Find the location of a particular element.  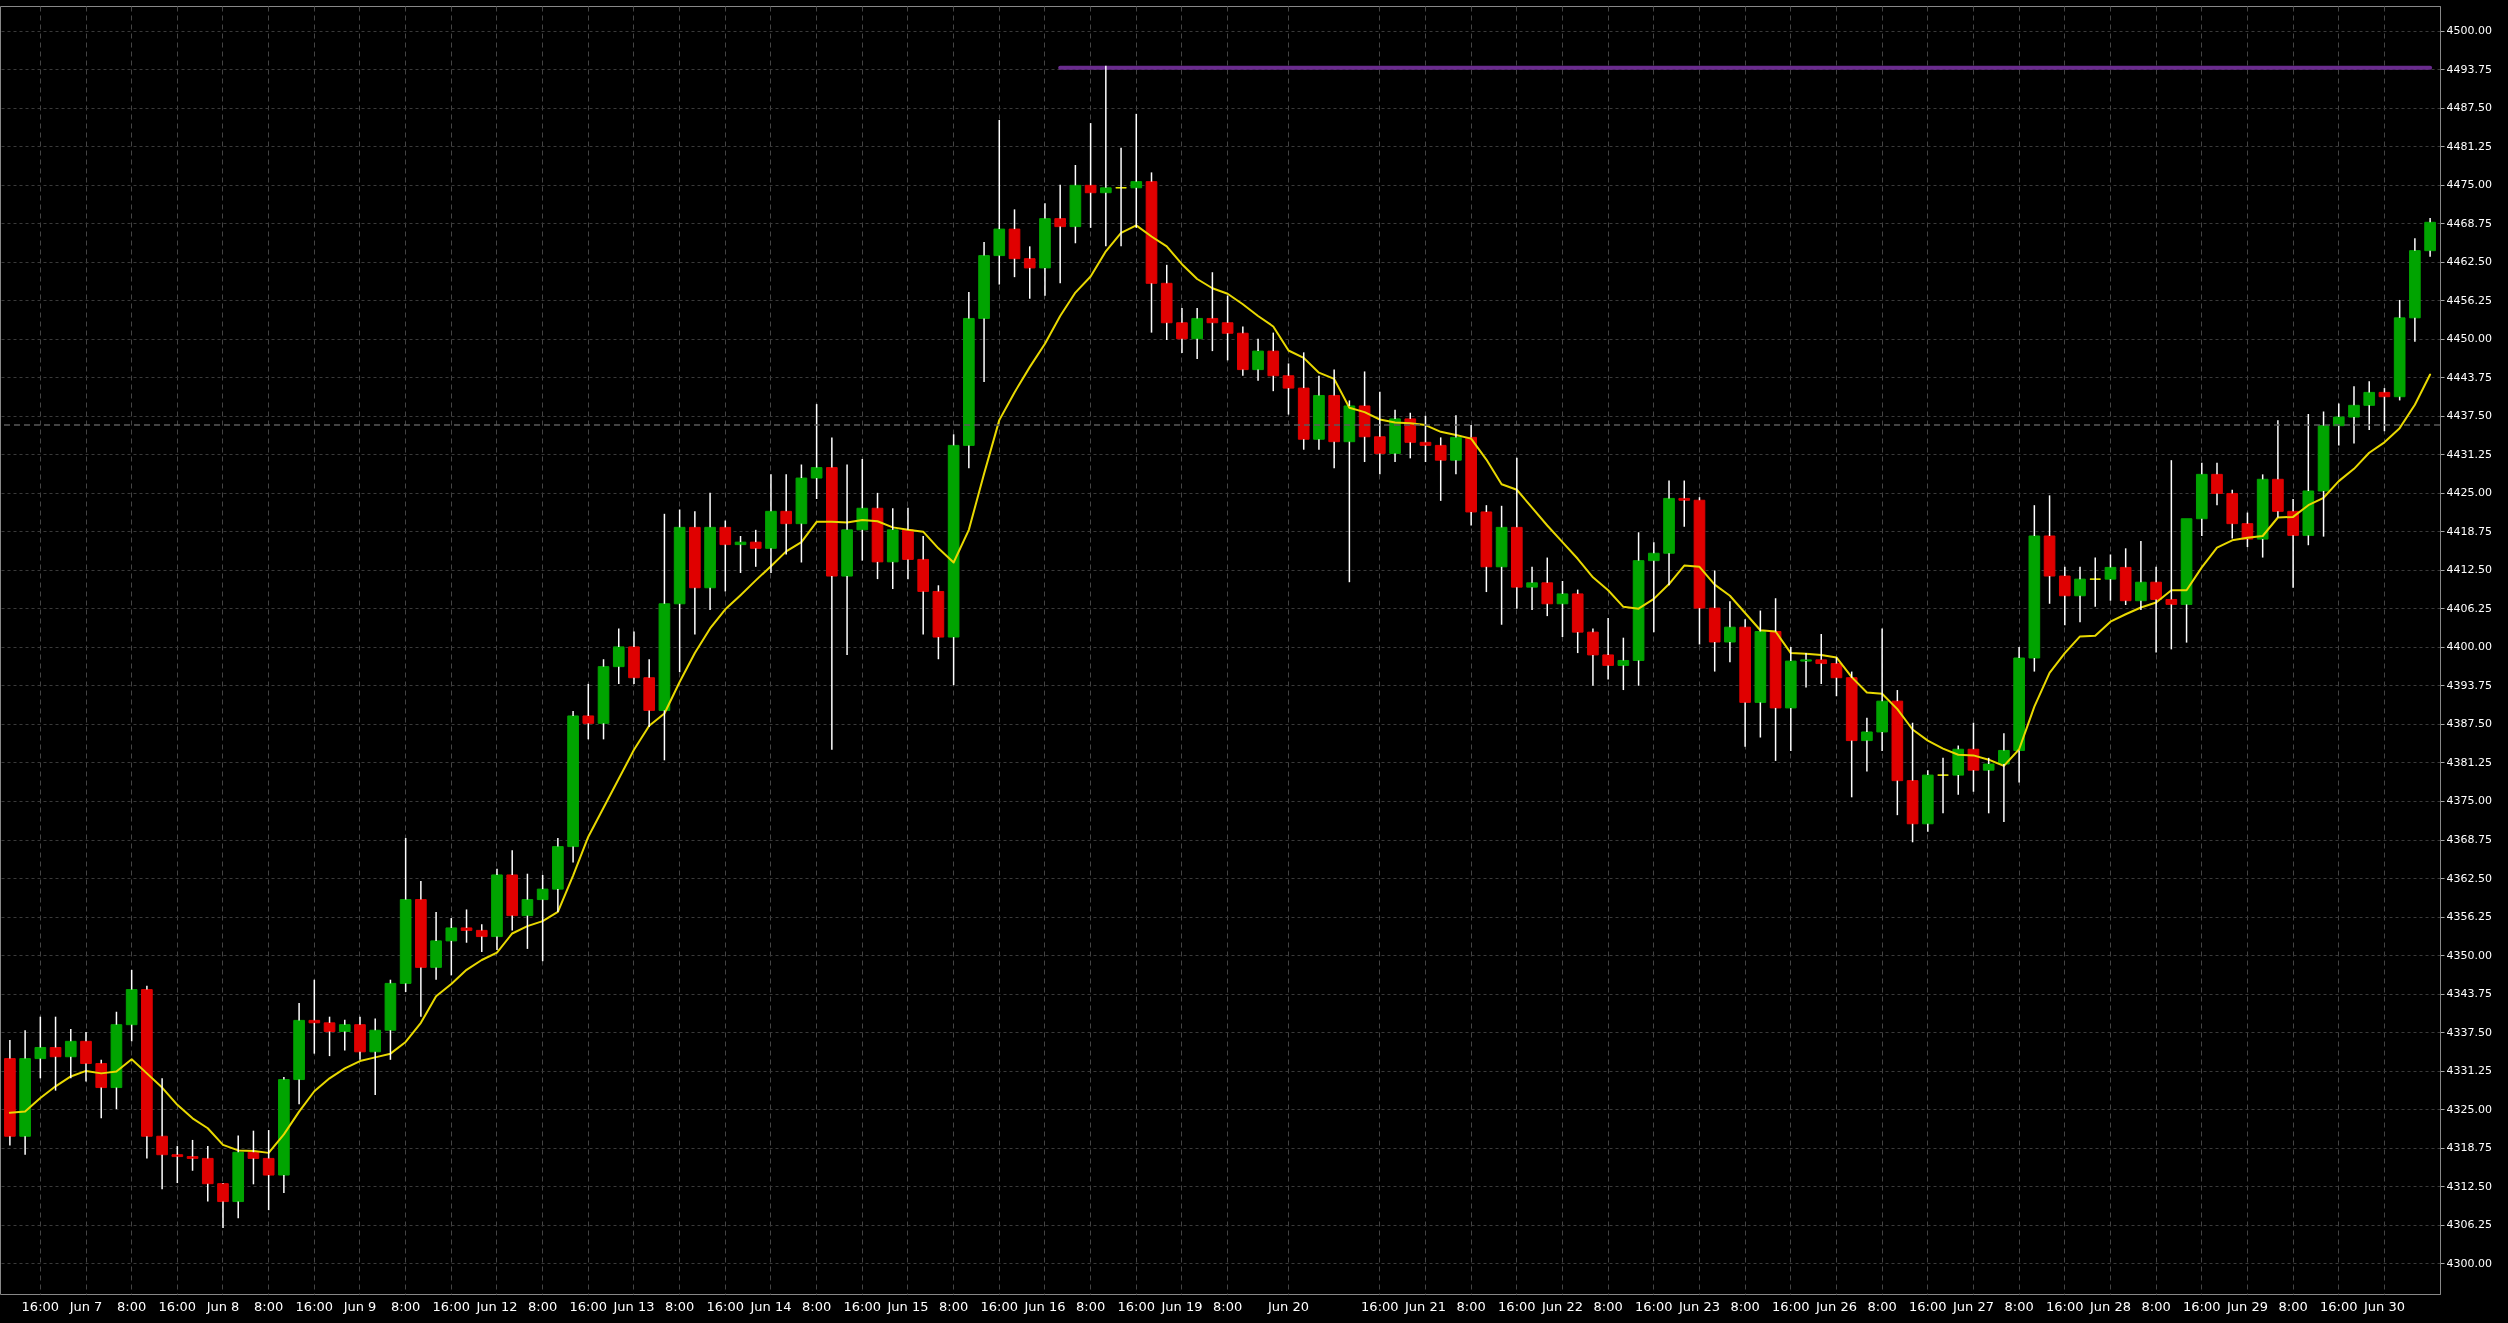

y-tick-label: 4468.75 is located at coordinates (2469, 223).